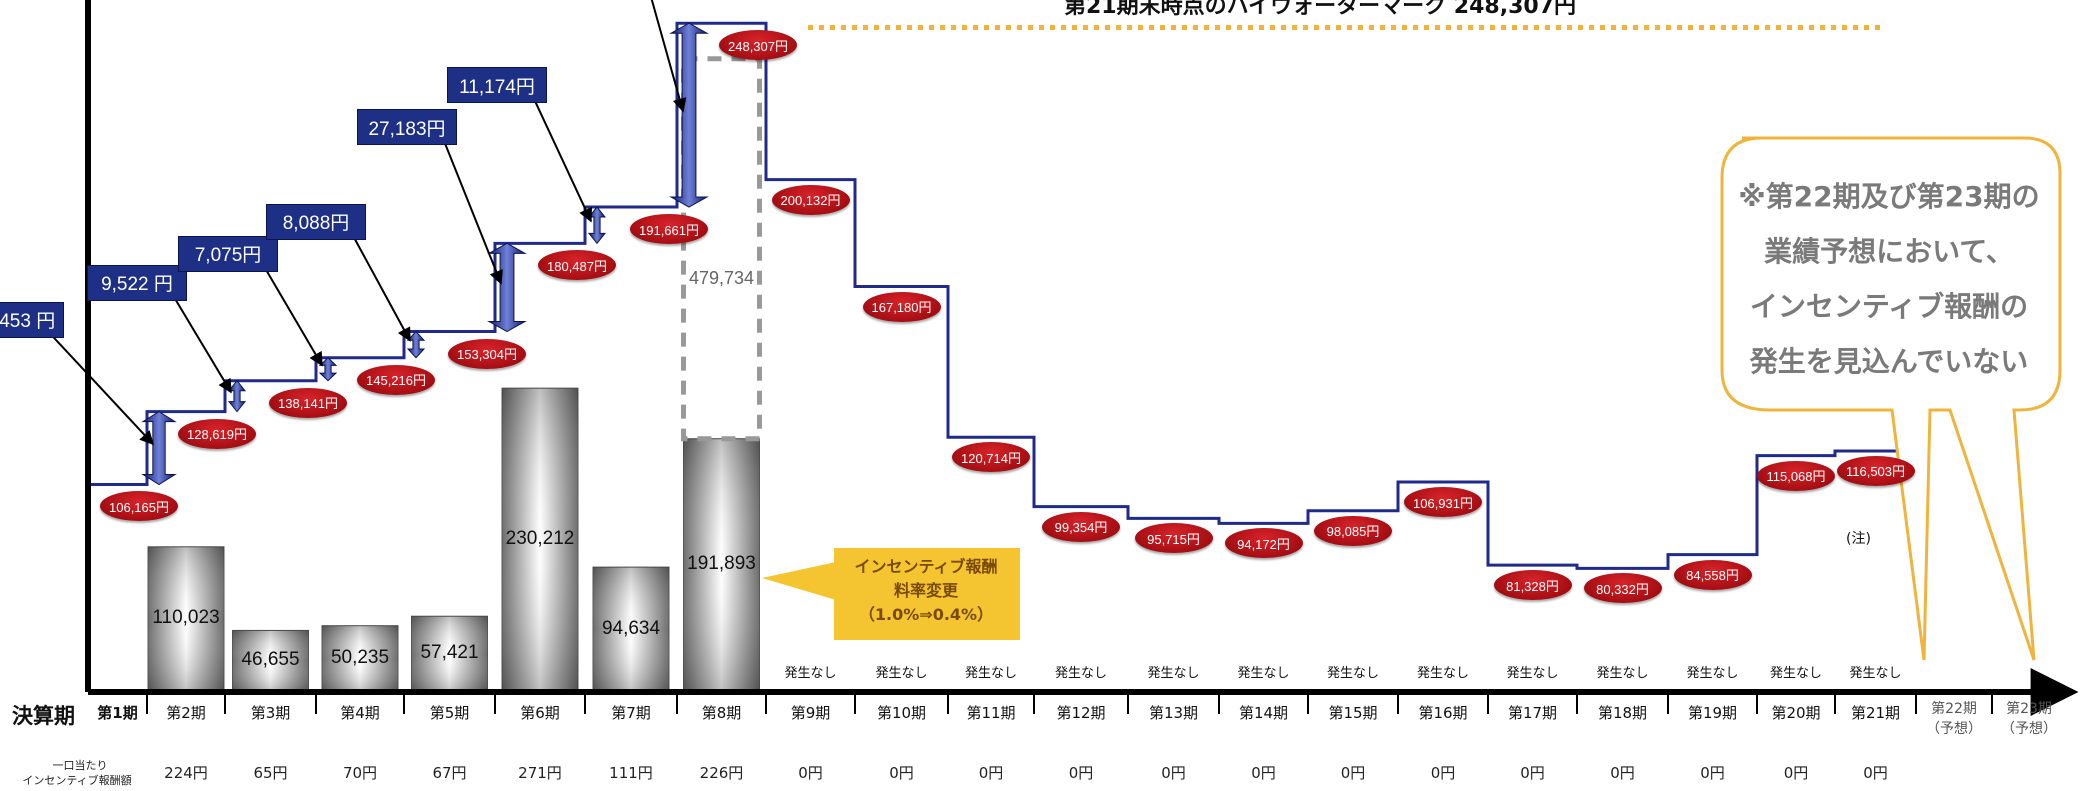  I want to click on incentive-bar-label: 230,212, so click(540, 539).